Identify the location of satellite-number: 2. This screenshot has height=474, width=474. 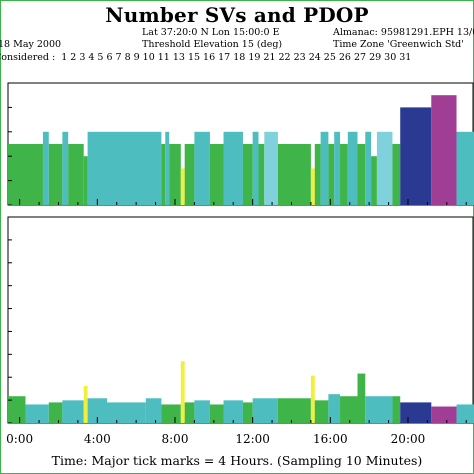
(73, 57).